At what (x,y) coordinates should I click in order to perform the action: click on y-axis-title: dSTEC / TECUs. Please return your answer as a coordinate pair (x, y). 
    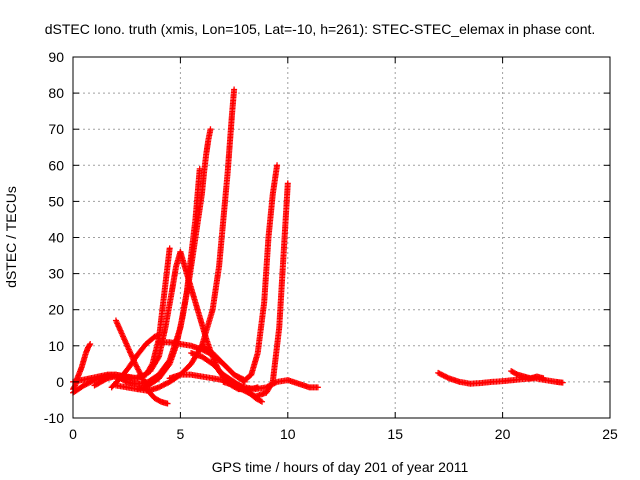
    Looking at the image, I should click on (11, 237).